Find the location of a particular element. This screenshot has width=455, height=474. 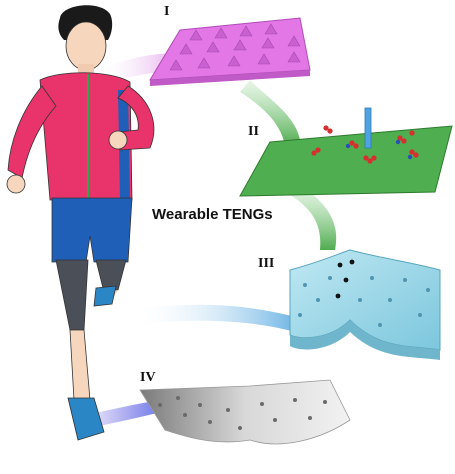

panel-ii-probe is located at coordinates (368, 128).